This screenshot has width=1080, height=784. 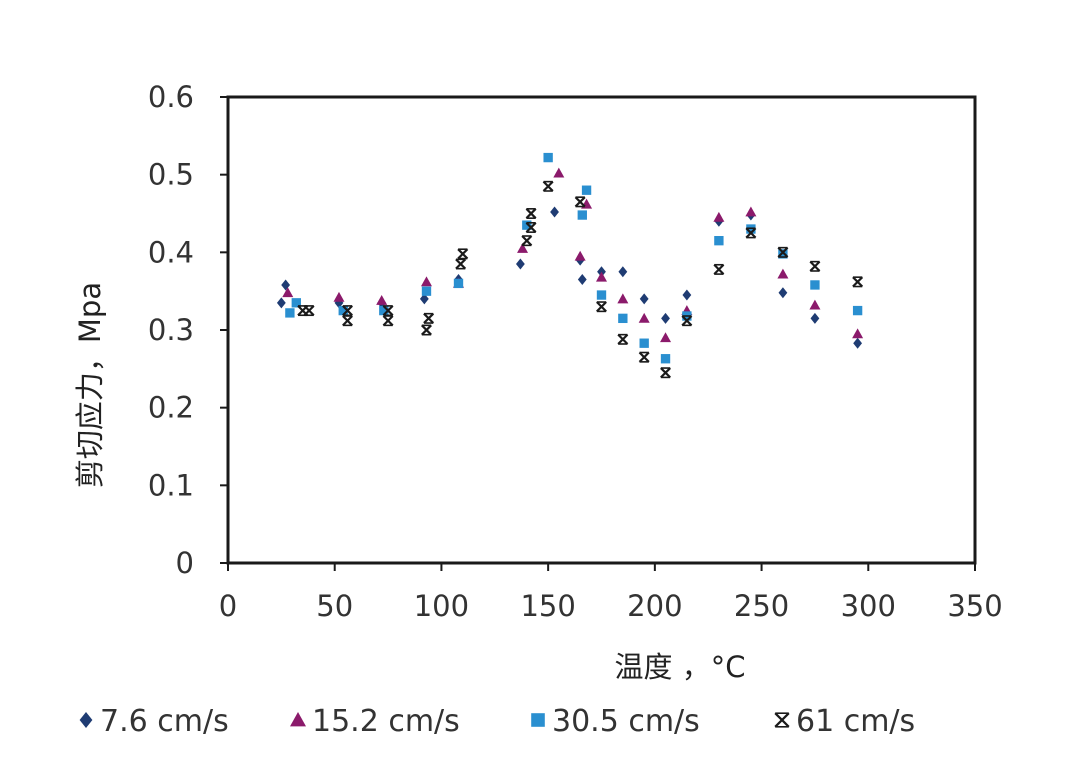 I want to click on x-axis-ticks: 0 50 100 150 200 250 300 350, so click(x=611, y=593).